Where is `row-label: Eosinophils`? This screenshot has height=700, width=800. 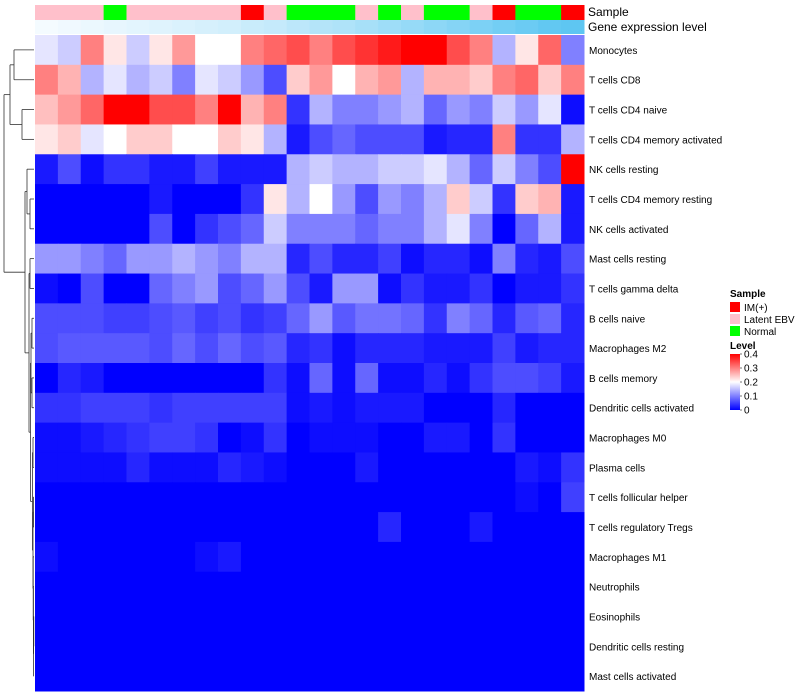 row-label: Eosinophils is located at coordinates (614, 617).